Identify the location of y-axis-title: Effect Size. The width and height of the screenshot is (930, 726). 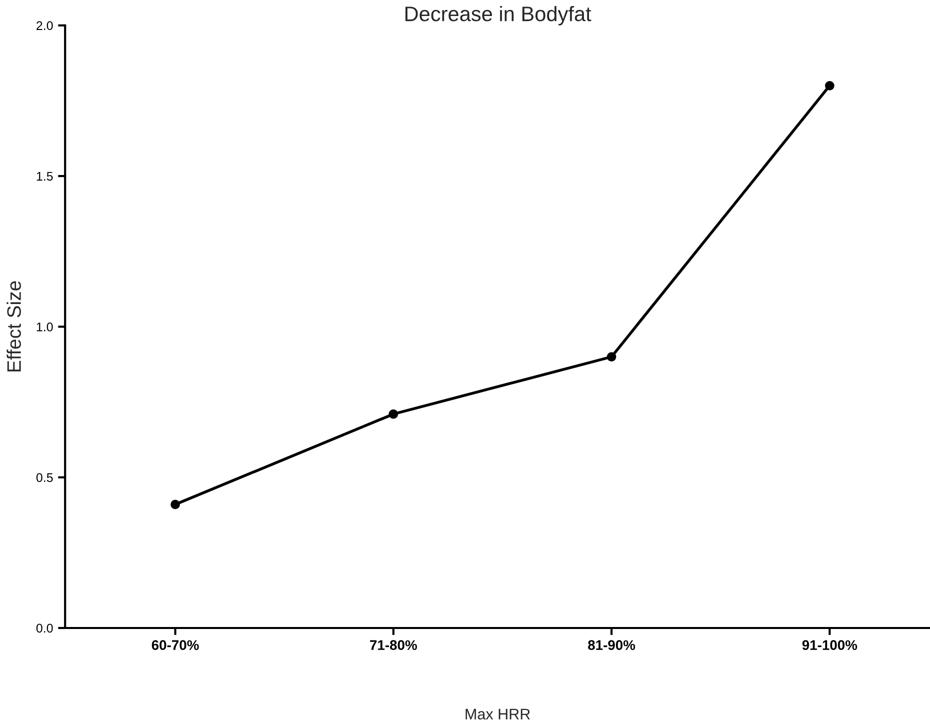
(13, 326).